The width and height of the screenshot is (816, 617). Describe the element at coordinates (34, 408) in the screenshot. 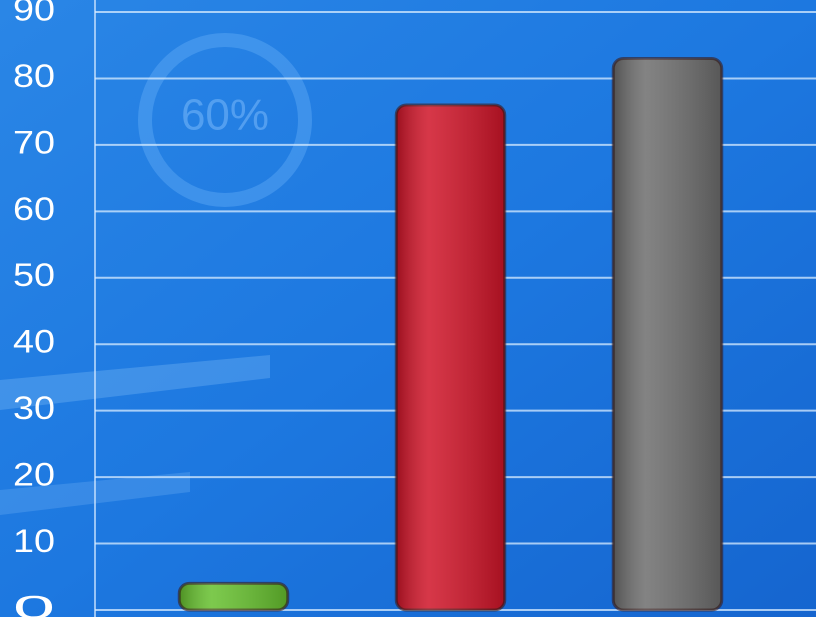

I see `y-tick-label: 30` at that location.